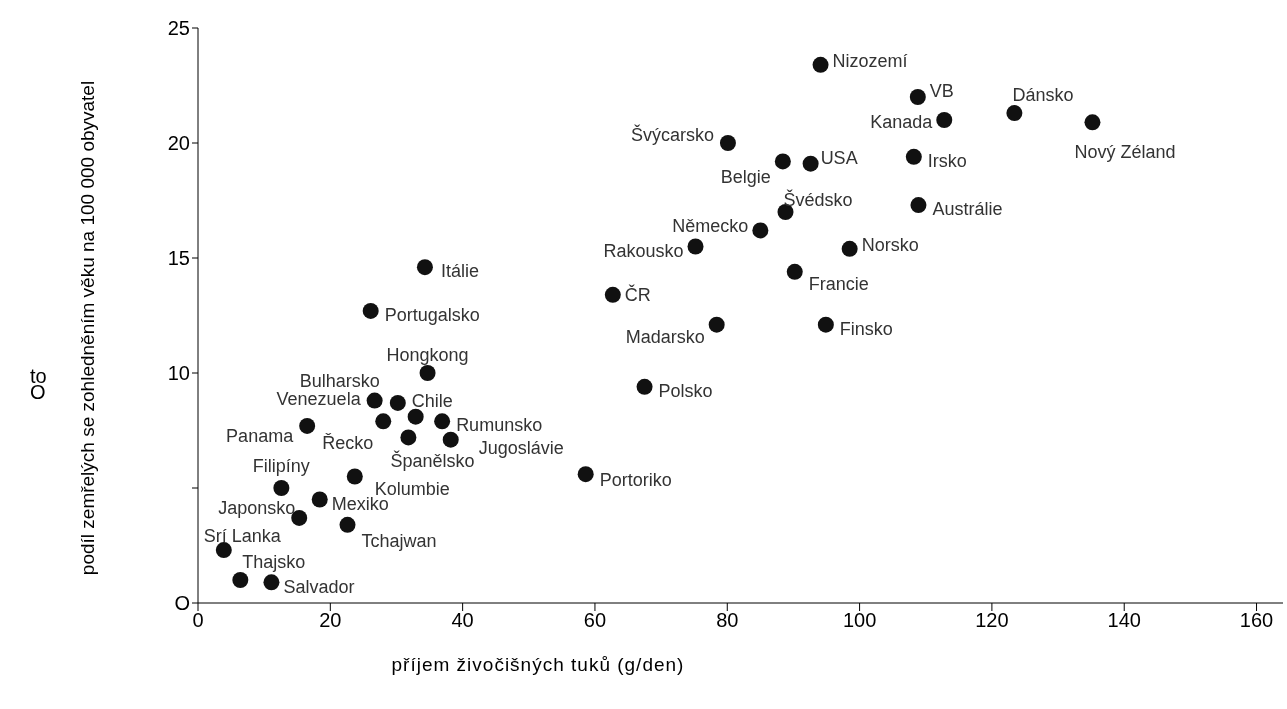 The height and width of the screenshot is (709, 1287). I want to click on annotation: Belgie, so click(745, 177).